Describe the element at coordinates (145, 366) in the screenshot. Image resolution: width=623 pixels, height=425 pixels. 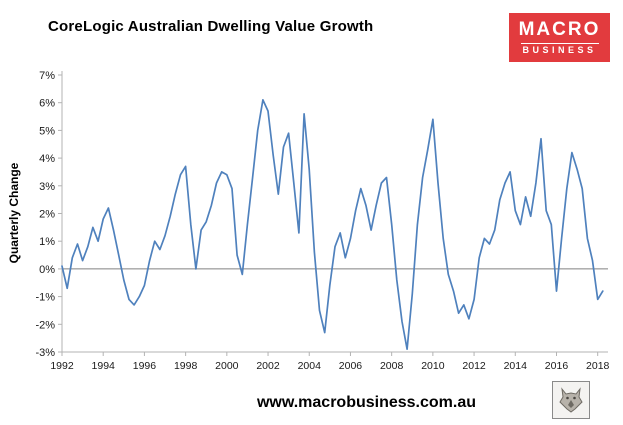
I see `x-tick-label: 1996` at that location.